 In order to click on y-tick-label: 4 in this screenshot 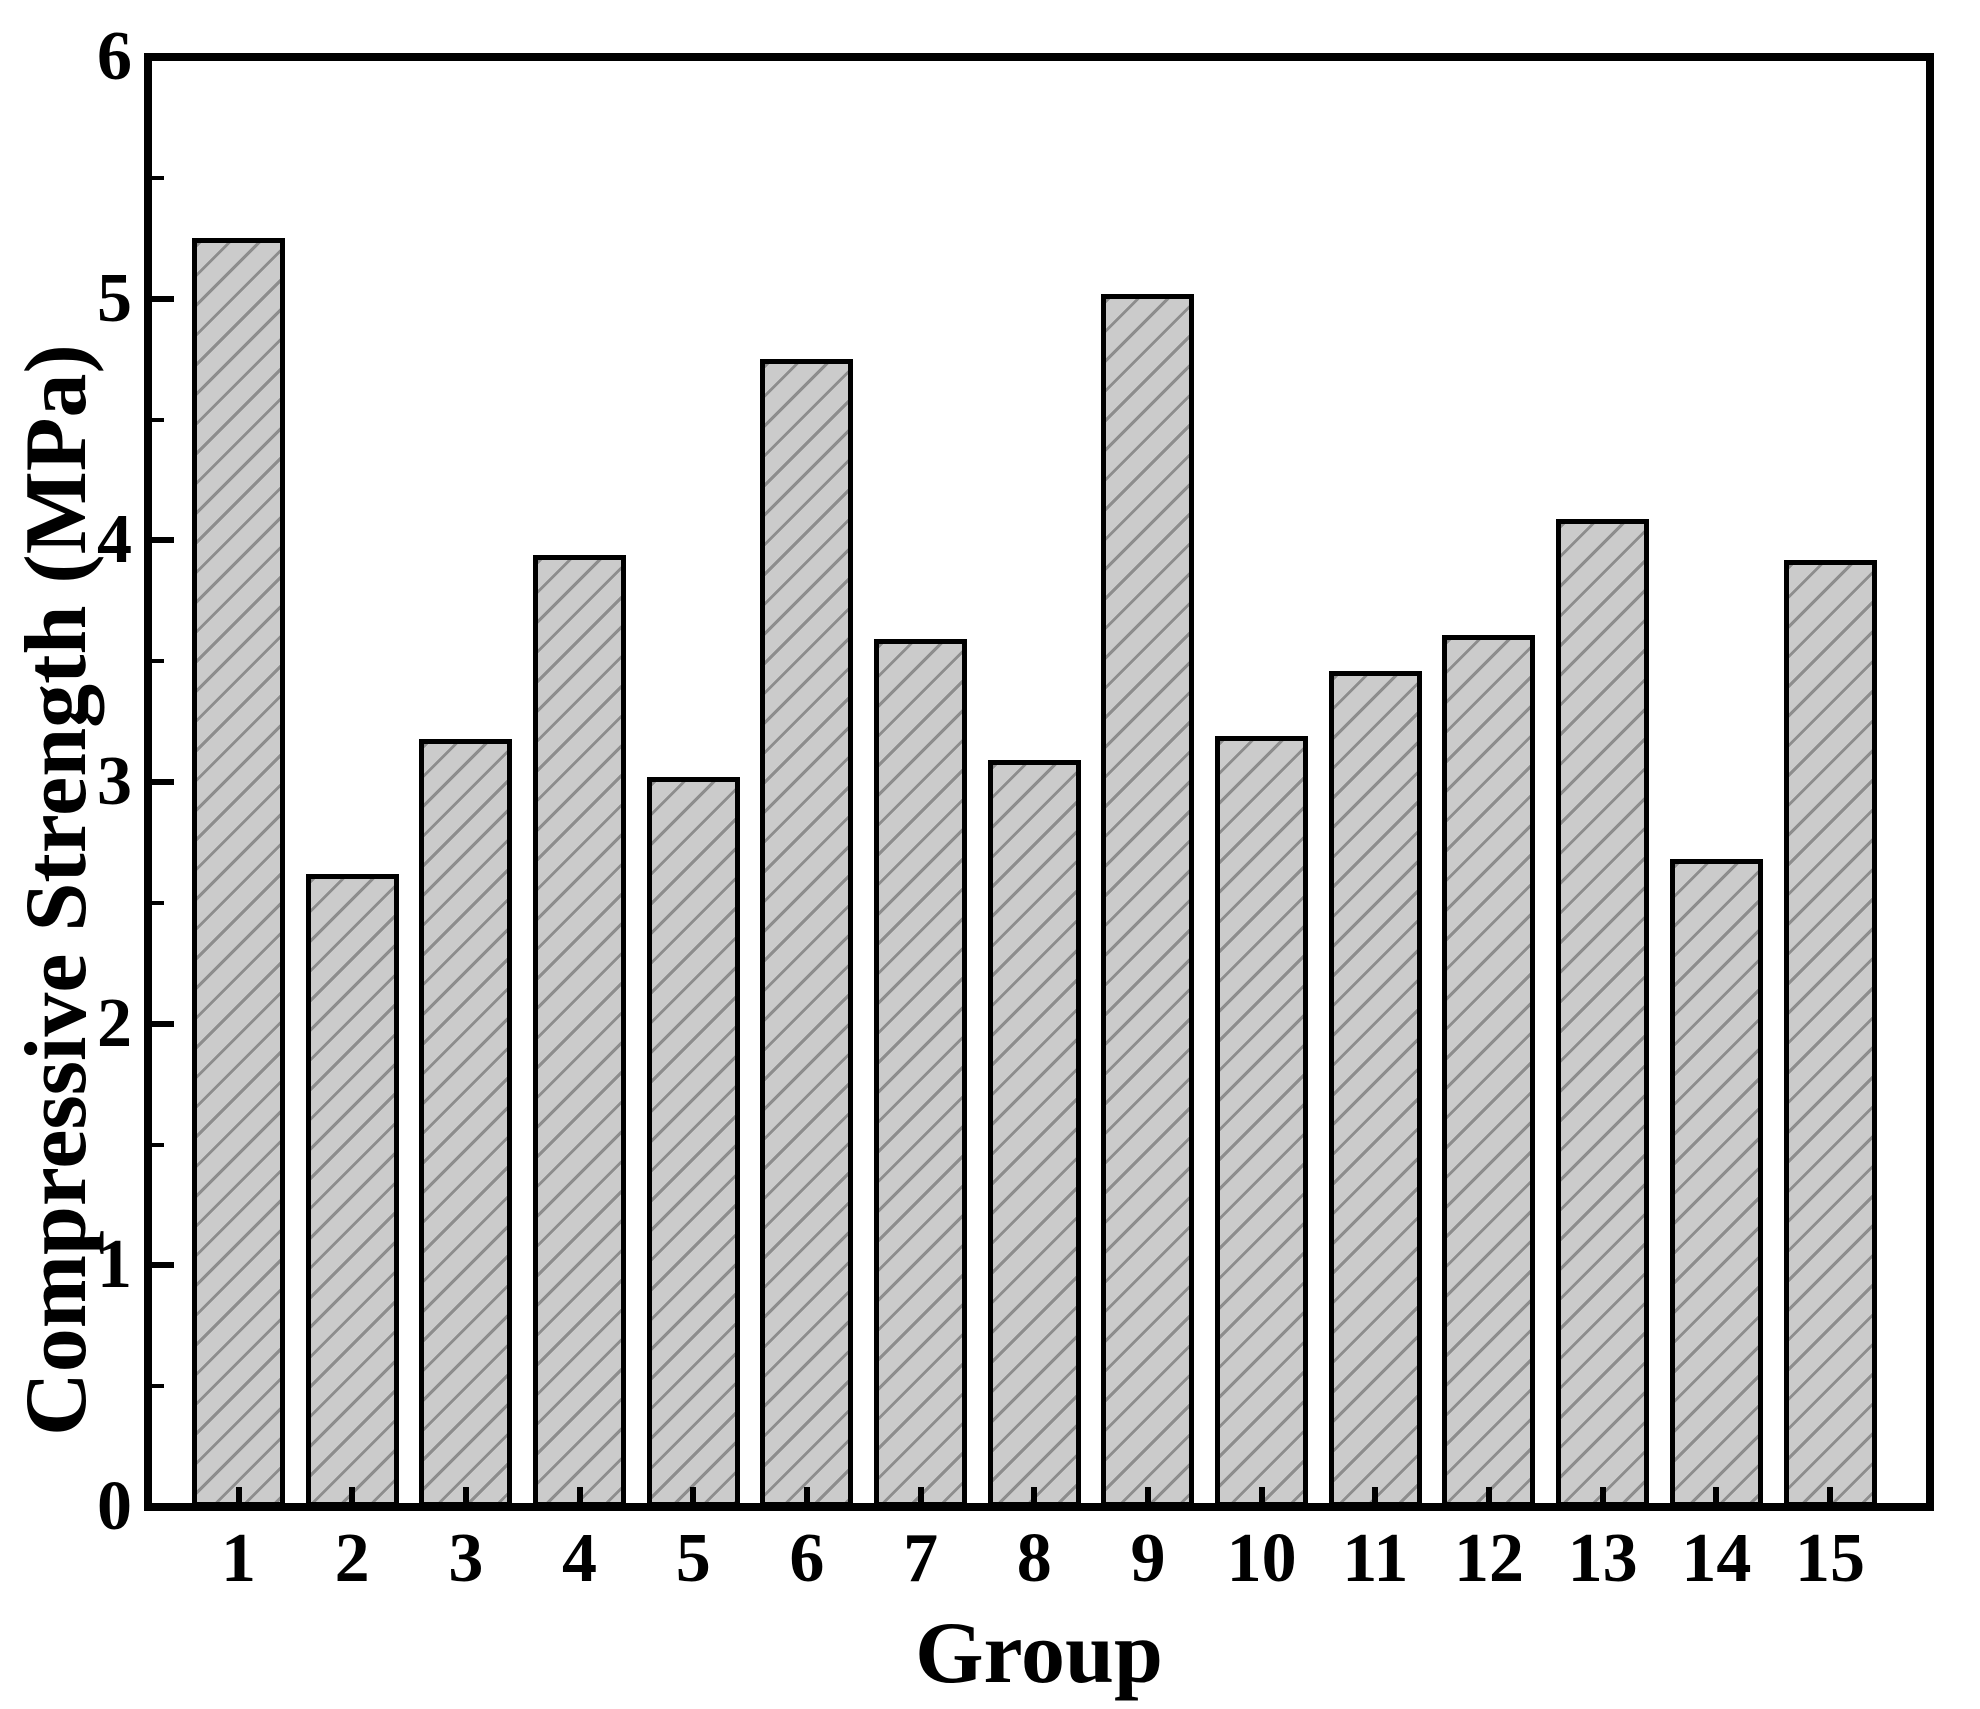, I will do `click(114, 540)`.